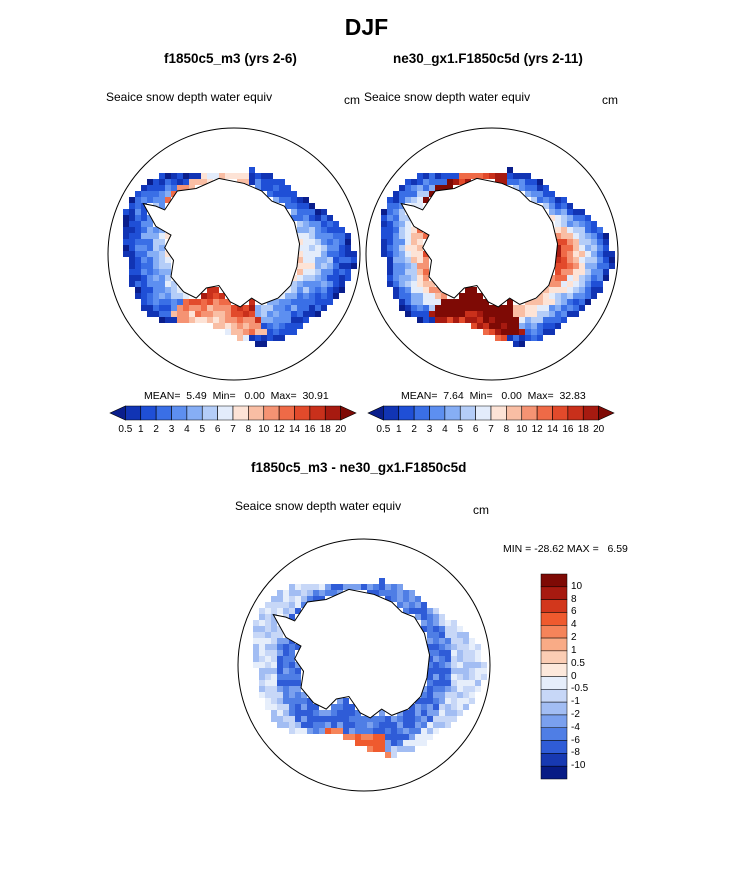 The height and width of the screenshot is (882, 733). What do you see at coordinates (279, 429) in the screenshot?
I see `colorbar-tick-label: 12` at bounding box center [279, 429].